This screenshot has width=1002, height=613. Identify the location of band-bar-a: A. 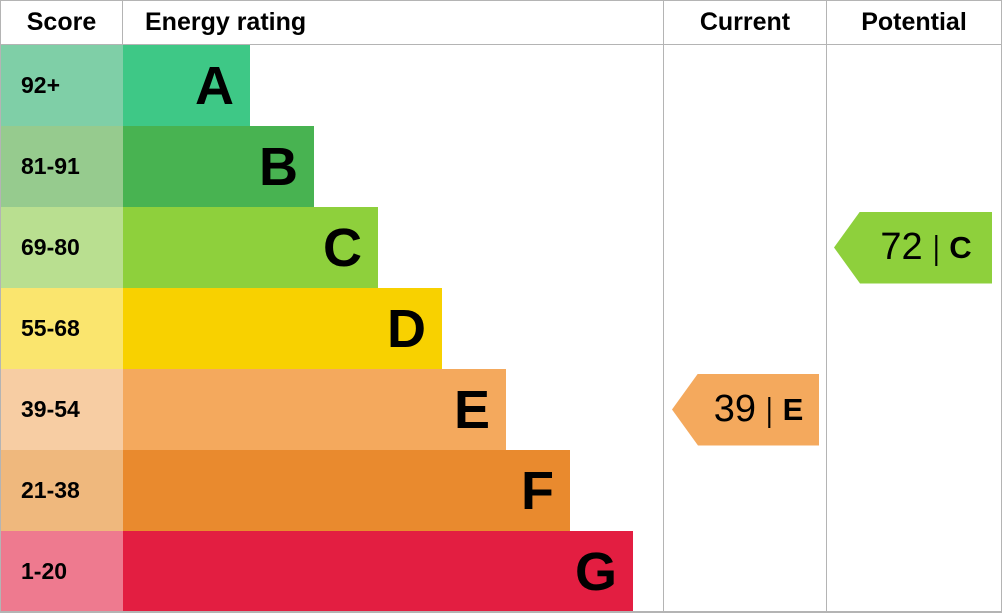
(186, 85).